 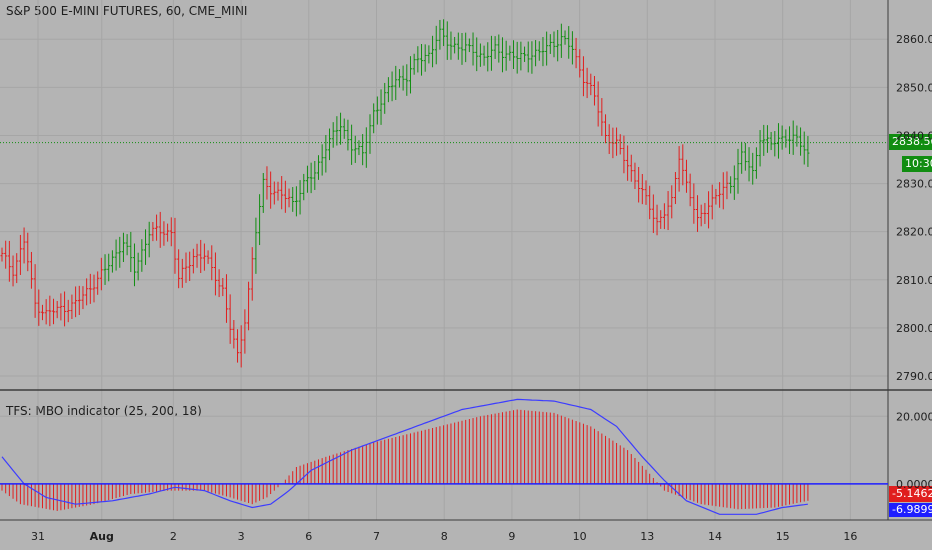 What do you see at coordinates (850, 536) in the screenshot?
I see `time-tick-label: 16` at bounding box center [850, 536].